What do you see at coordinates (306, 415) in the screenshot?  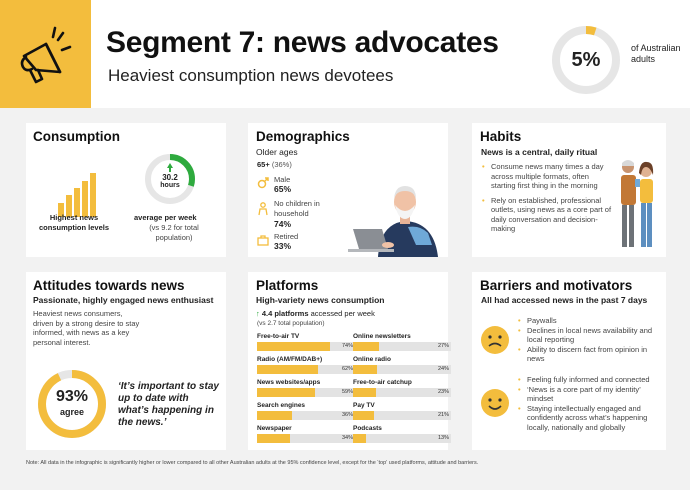 I see `platform-track: 36%` at bounding box center [306, 415].